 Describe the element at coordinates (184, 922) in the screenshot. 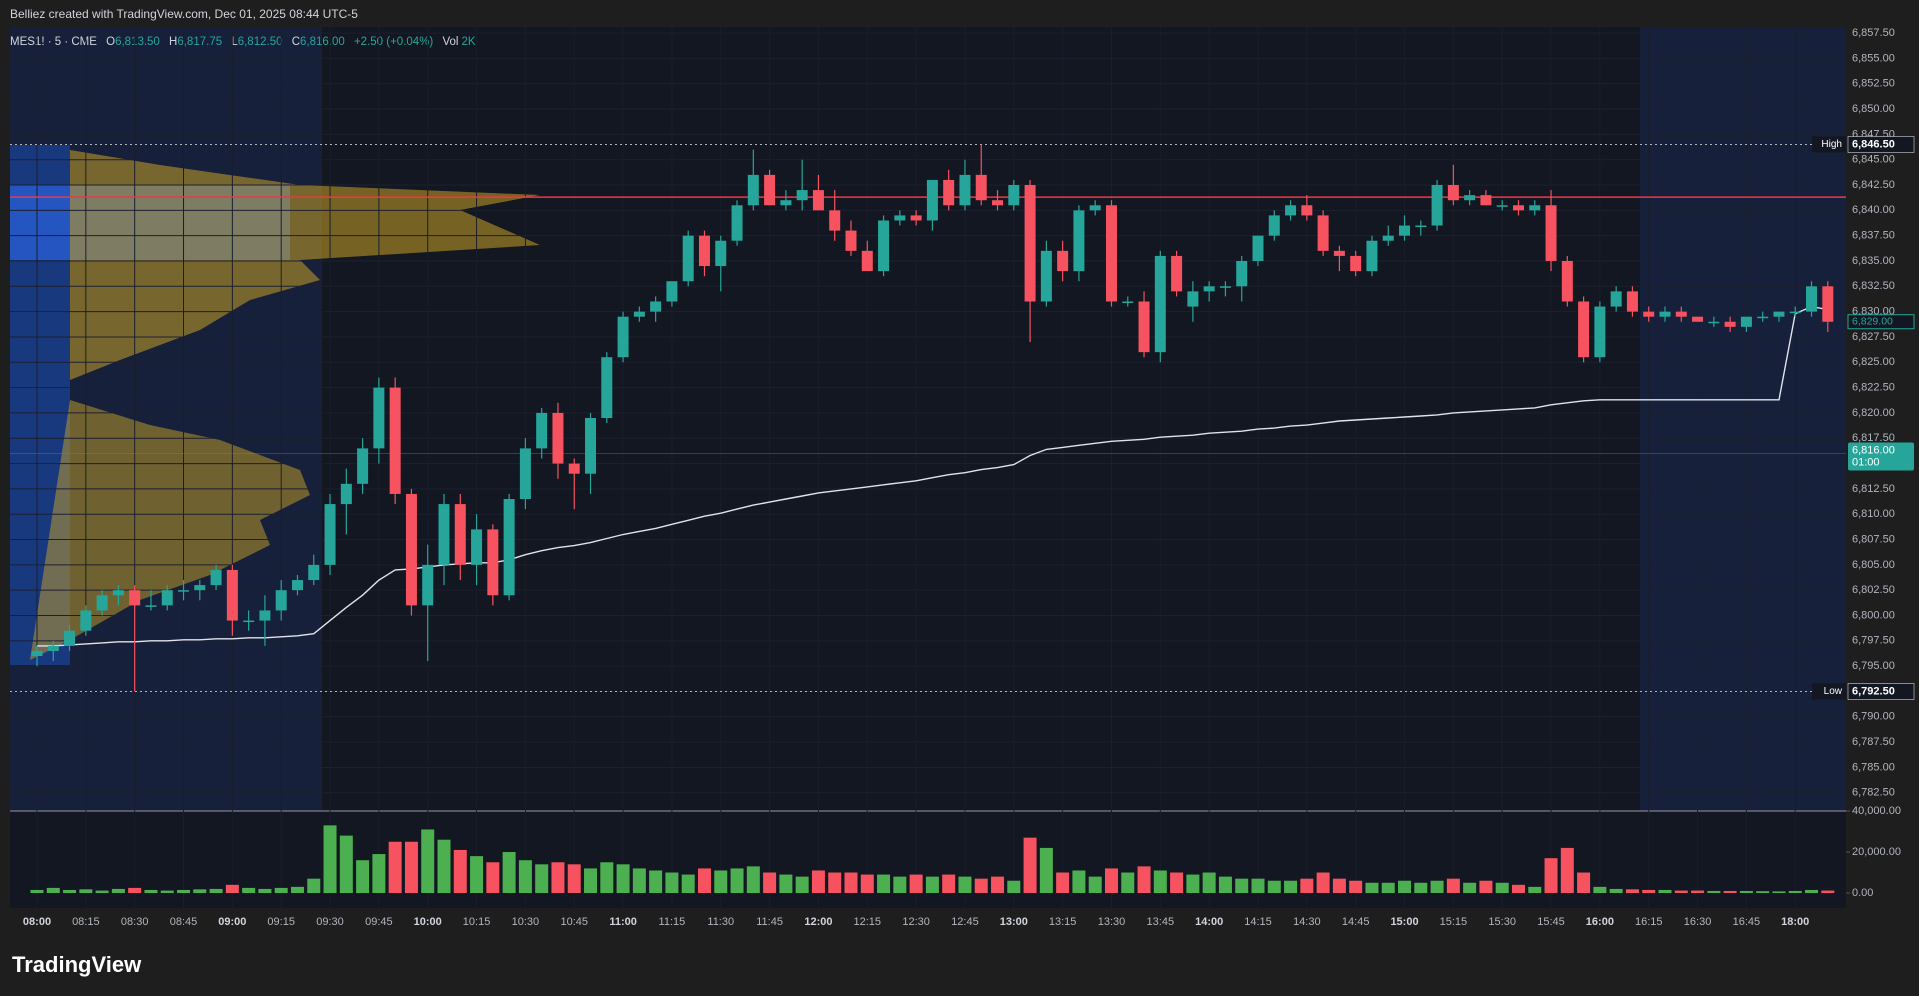

I see `x-tick-label: 08:45` at that location.